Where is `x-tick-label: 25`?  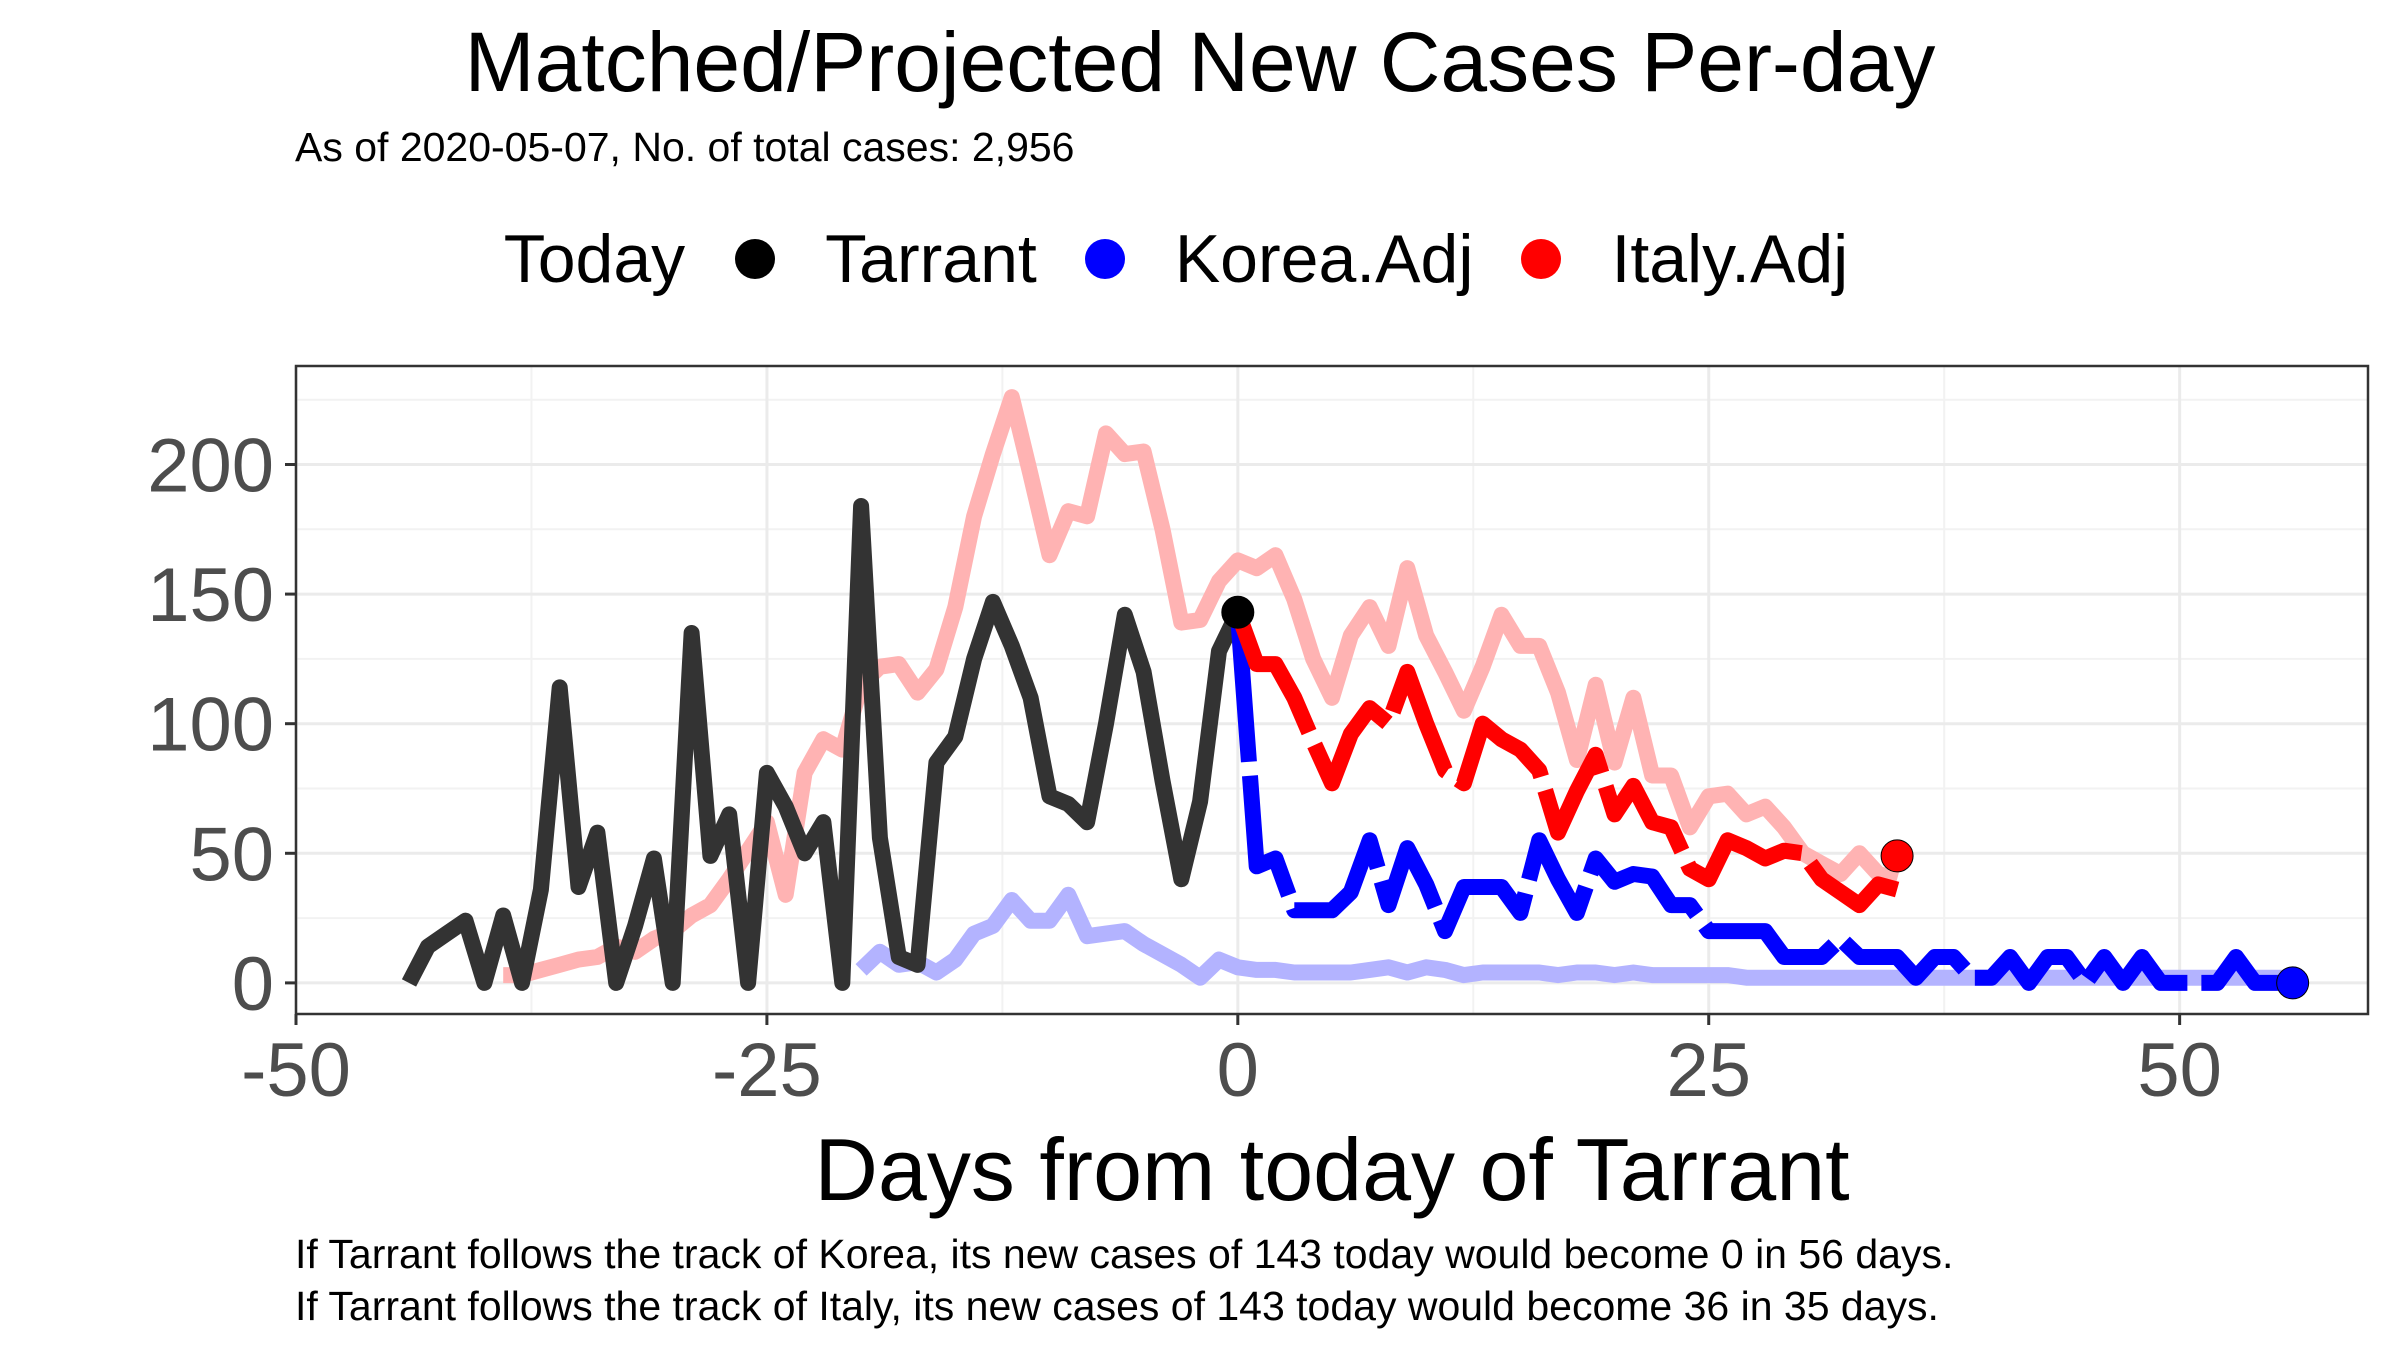 x-tick-label: 25 is located at coordinates (1708, 1070).